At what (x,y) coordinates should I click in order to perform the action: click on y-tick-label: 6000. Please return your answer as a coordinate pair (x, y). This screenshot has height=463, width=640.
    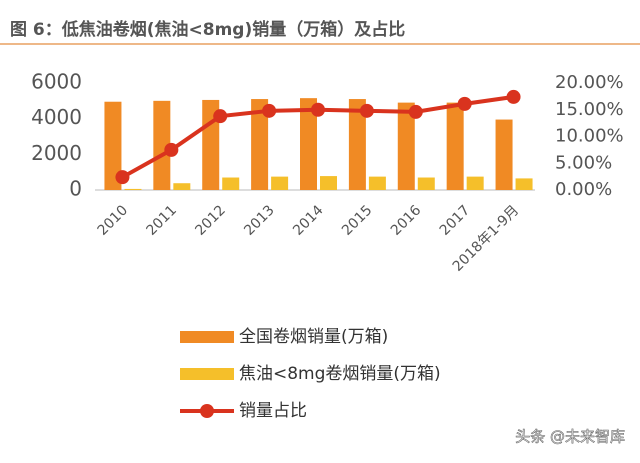
    Looking at the image, I should click on (56, 82).